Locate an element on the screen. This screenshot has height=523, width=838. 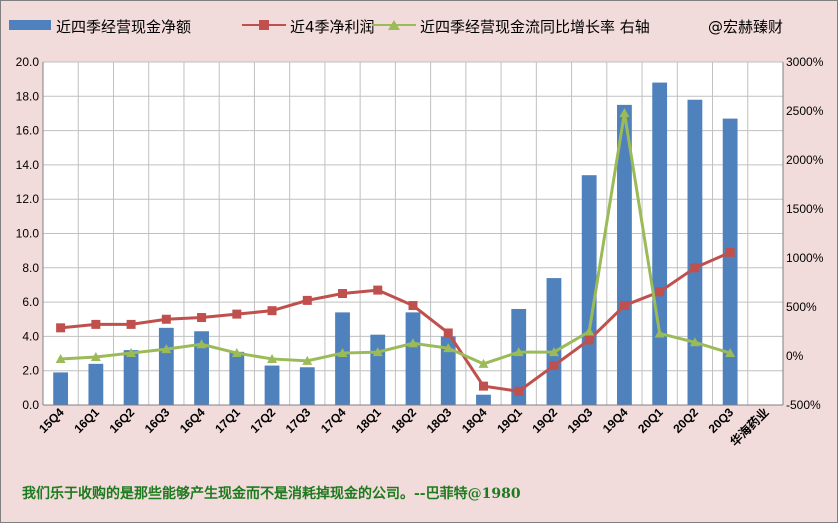
x-tick-label: 19Q4 is located at coordinates (615, 420).